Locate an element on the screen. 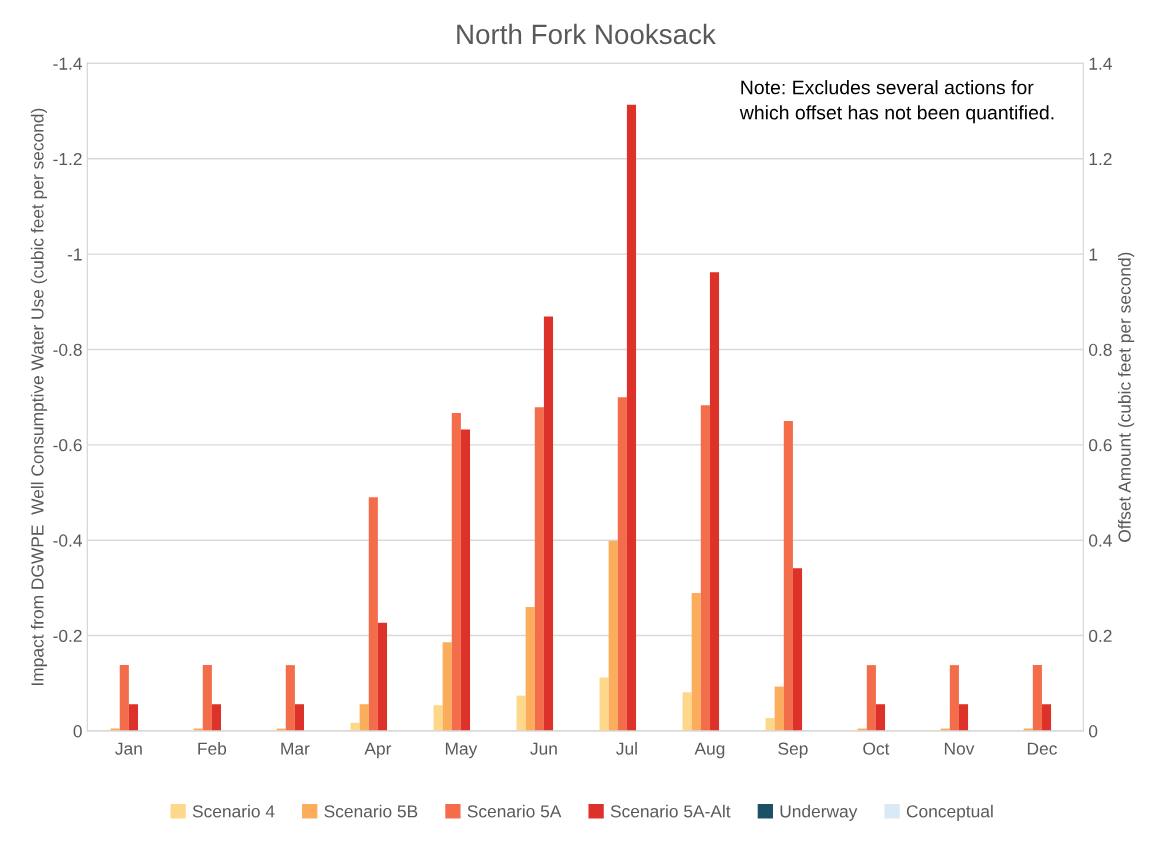 The width and height of the screenshot is (1165, 845). legend-label: Scenario 5A is located at coordinates (514, 811).